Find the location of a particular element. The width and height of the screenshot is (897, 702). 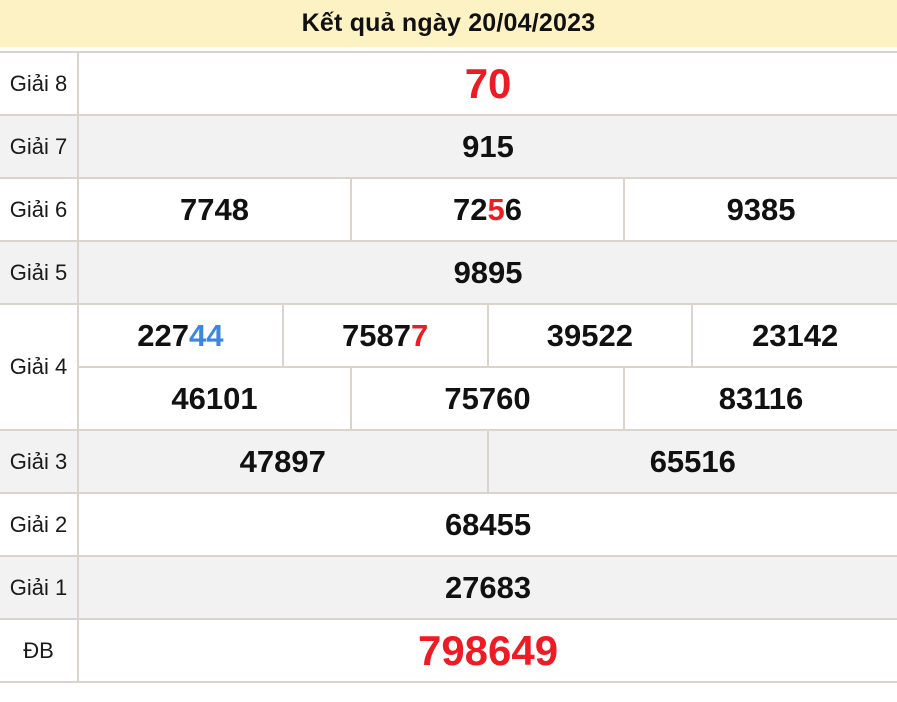

prize-number: 83116 is located at coordinates (761, 398).